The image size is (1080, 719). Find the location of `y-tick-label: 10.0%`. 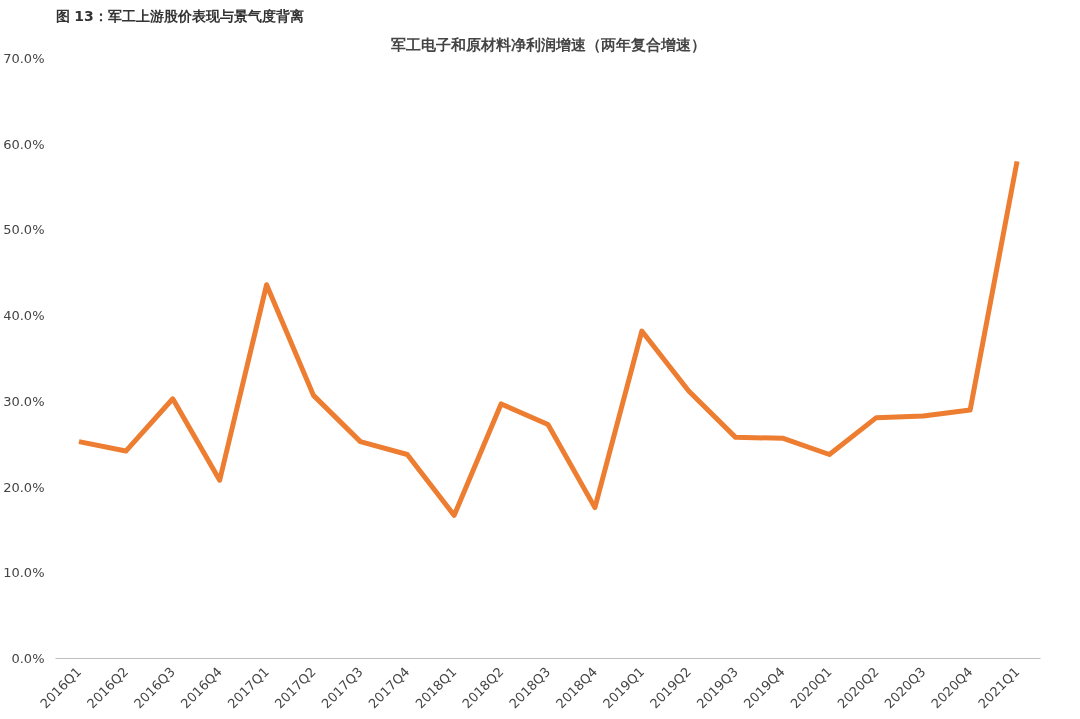

y-tick-label: 10.0% is located at coordinates (24, 573).